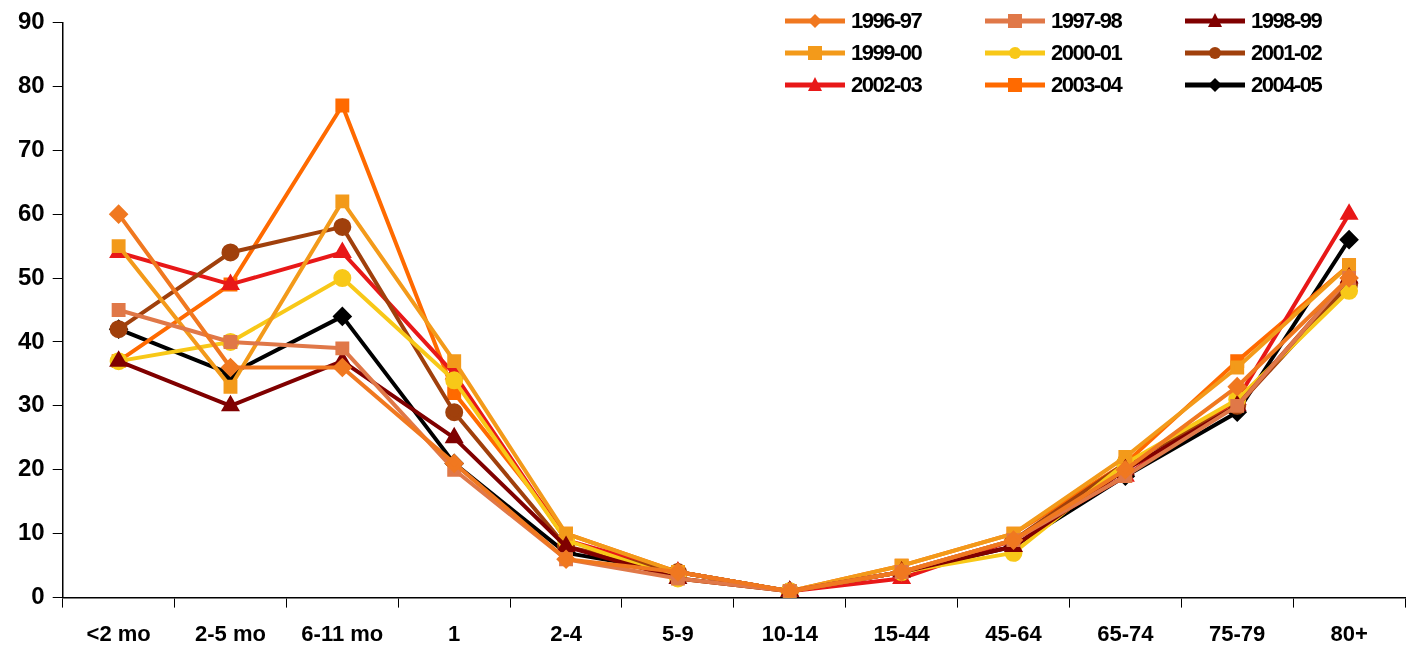 This screenshot has width=1425, height=672. Describe the element at coordinates (678, 633) in the screenshot. I see `x-tick-label: 5-9` at that location.